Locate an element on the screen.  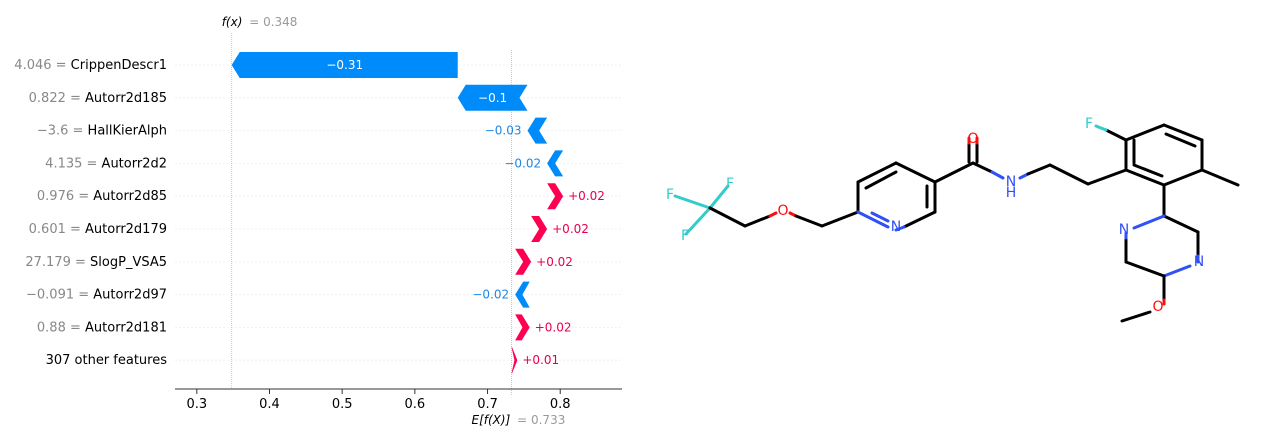
feature-name: Autorr2d181 is located at coordinates (126, 327).